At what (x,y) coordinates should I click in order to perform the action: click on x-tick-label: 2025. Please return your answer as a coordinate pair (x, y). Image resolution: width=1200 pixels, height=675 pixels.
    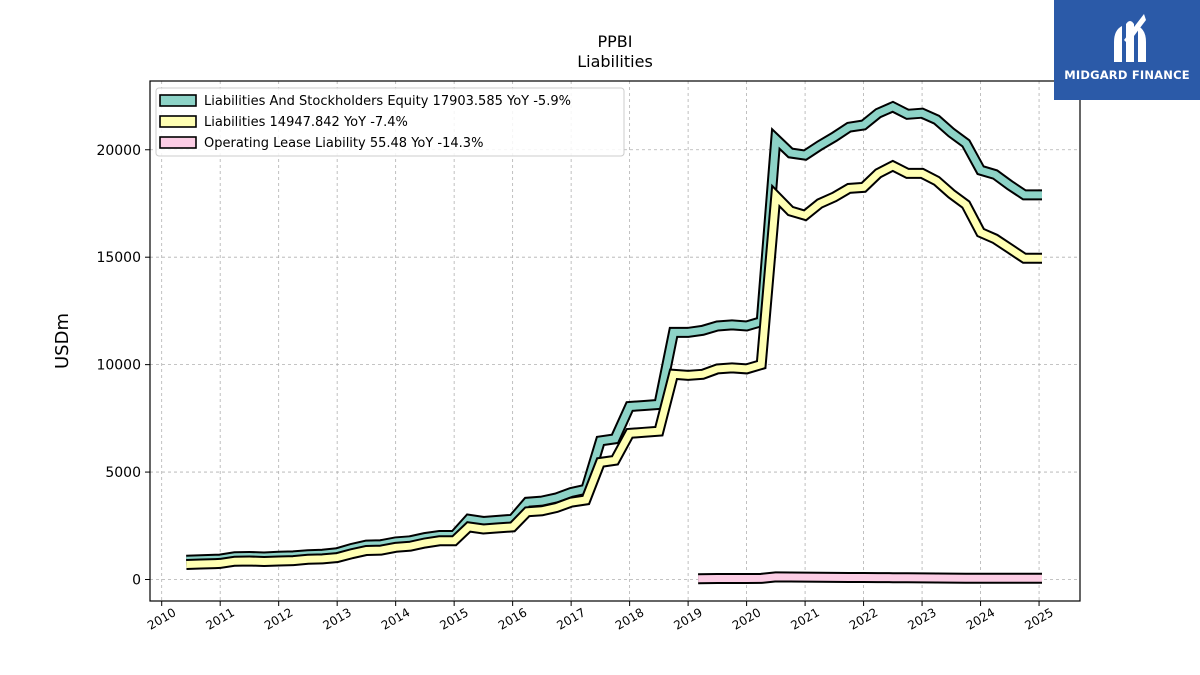
    Looking at the image, I should click on (1038, 618).